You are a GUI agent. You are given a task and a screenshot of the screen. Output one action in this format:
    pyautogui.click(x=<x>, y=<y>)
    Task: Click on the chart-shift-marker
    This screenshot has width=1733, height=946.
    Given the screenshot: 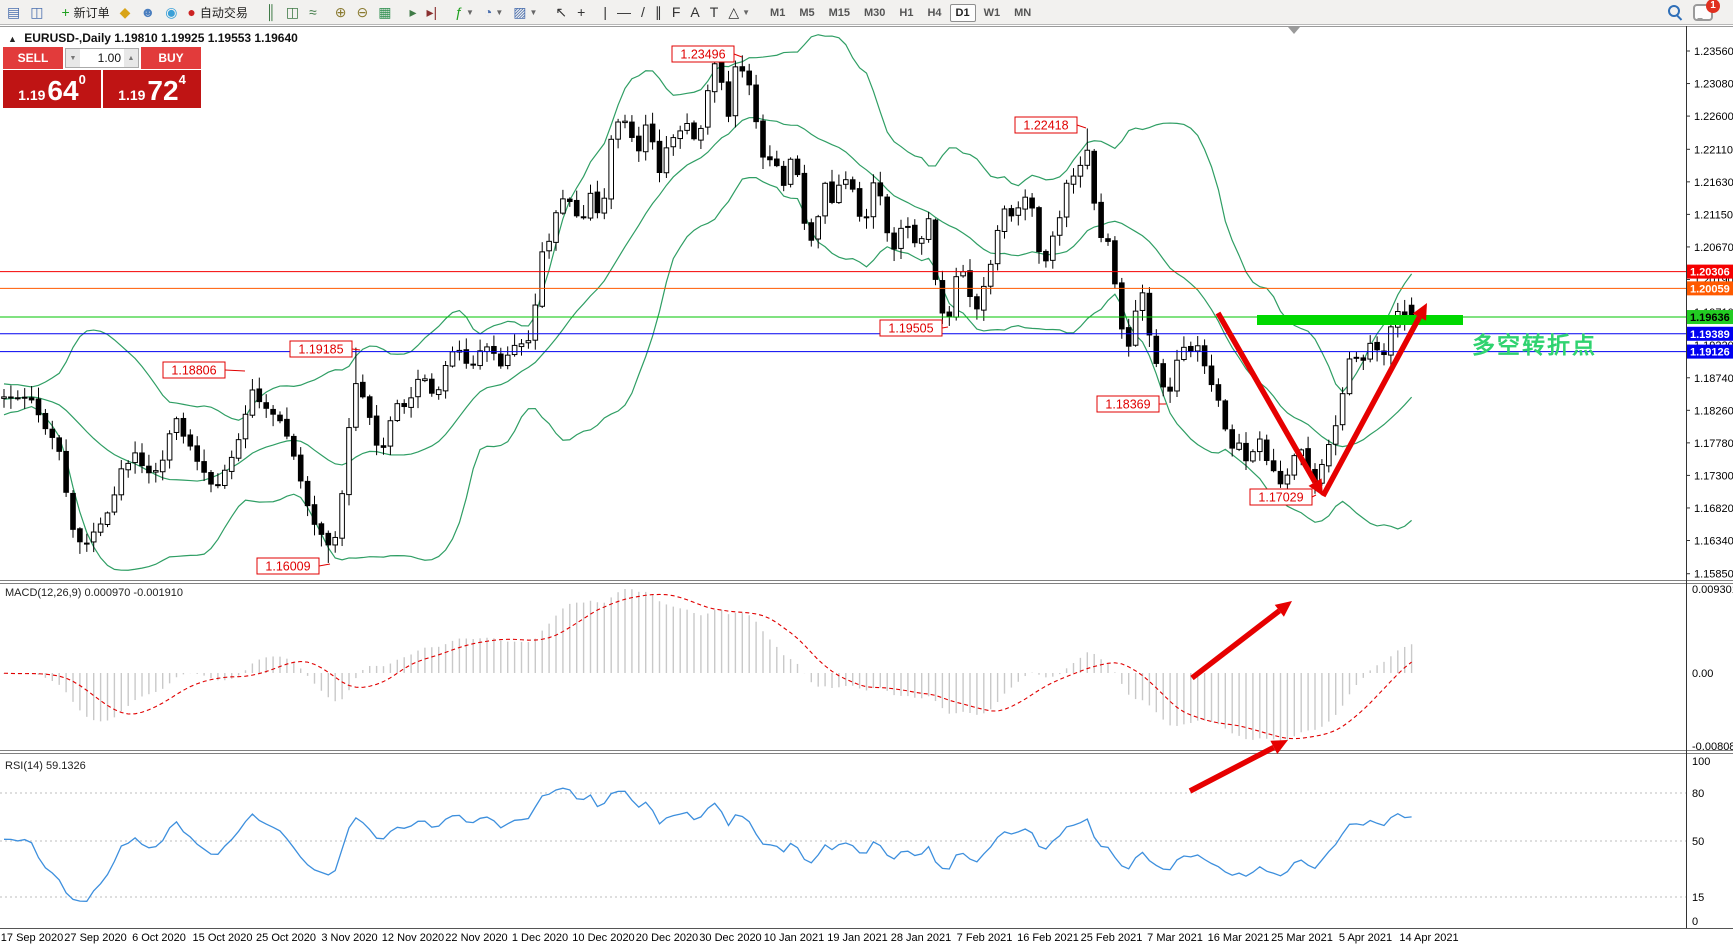 What is the action you would take?
    pyautogui.click(x=1294, y=30)
    